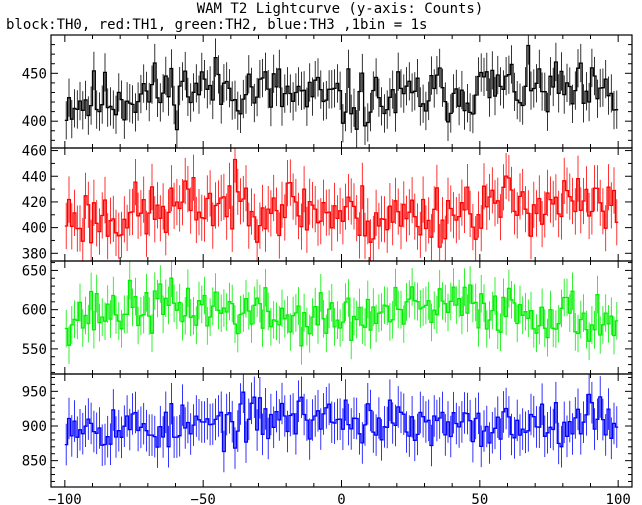  I want to click on x-tick-label: 50, so click(479, 498).